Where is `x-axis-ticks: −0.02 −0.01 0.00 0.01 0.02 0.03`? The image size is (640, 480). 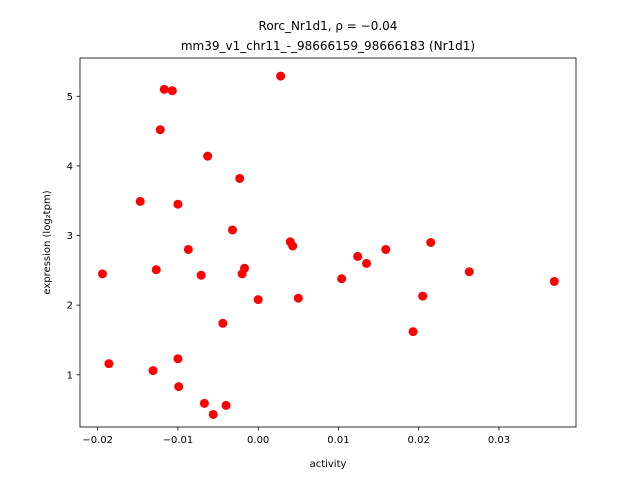
x-axis-ticks: −0.02 −0.01 0.00 0.01 0.02 0.03 is located at coordinates (296, 436).